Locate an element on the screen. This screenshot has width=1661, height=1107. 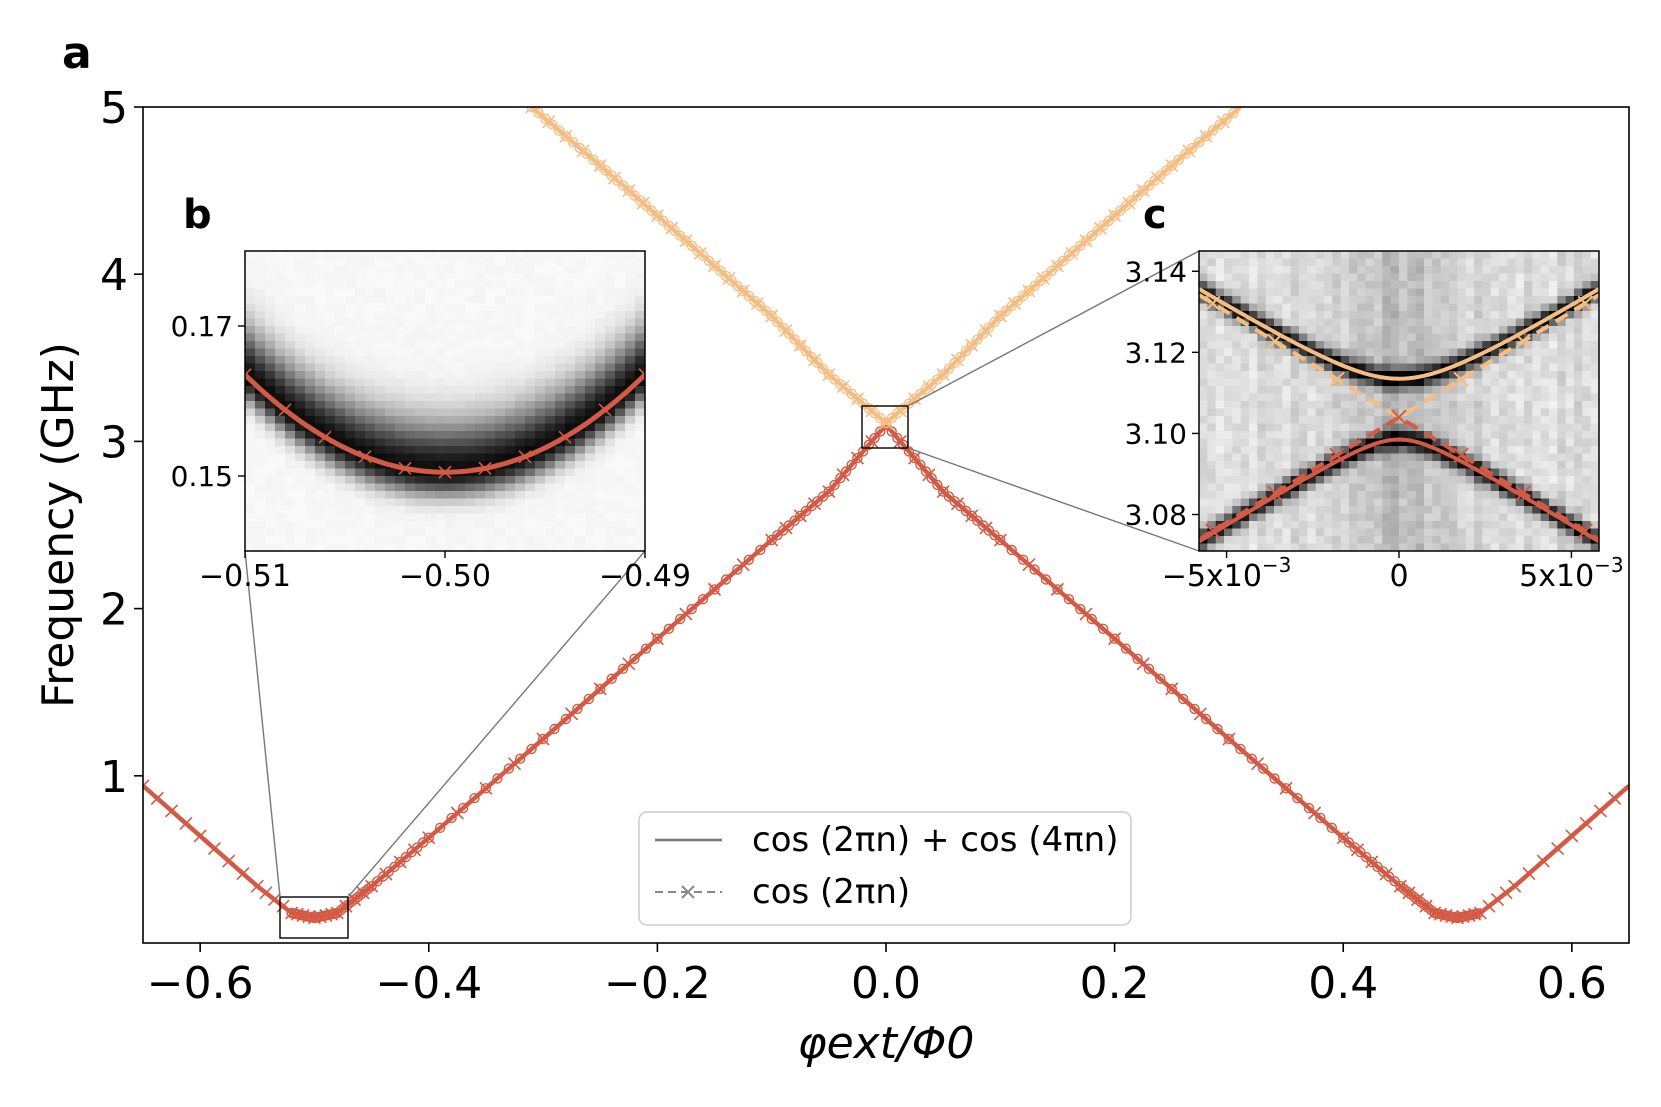
x-tick-label: 0.0 is located at coordinates (886, 983).